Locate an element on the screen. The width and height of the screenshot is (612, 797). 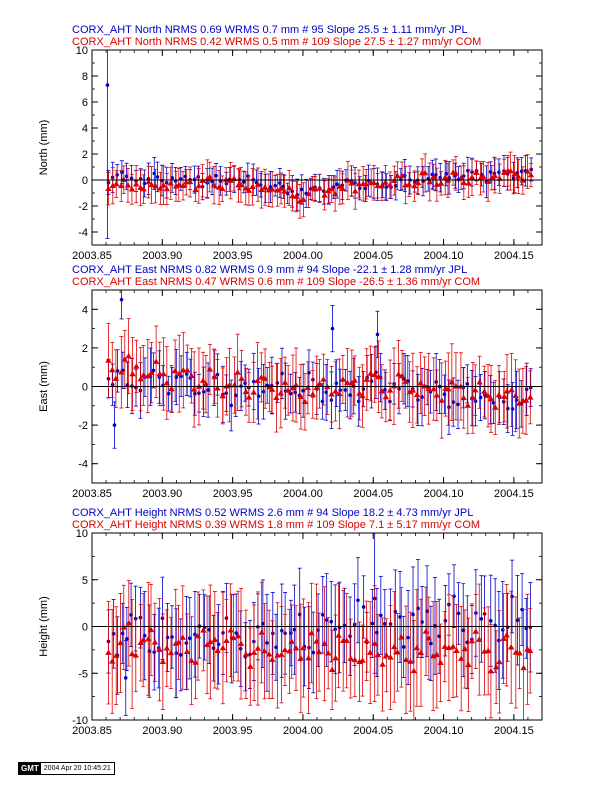
x-tick-label: 2003.90 is located at coordinates (162, 494).